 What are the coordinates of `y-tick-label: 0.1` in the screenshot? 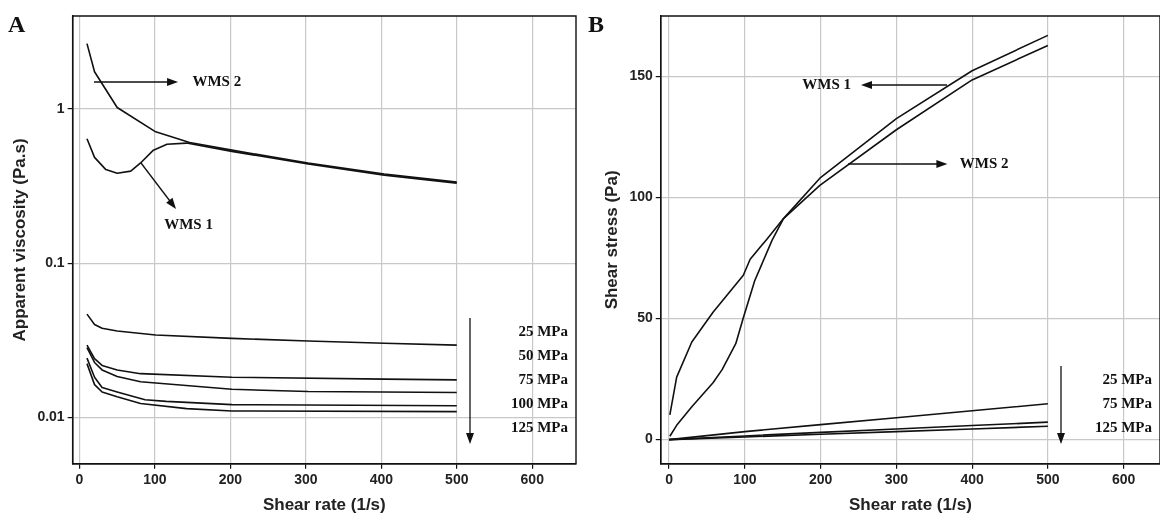 It's located at (55, 261).